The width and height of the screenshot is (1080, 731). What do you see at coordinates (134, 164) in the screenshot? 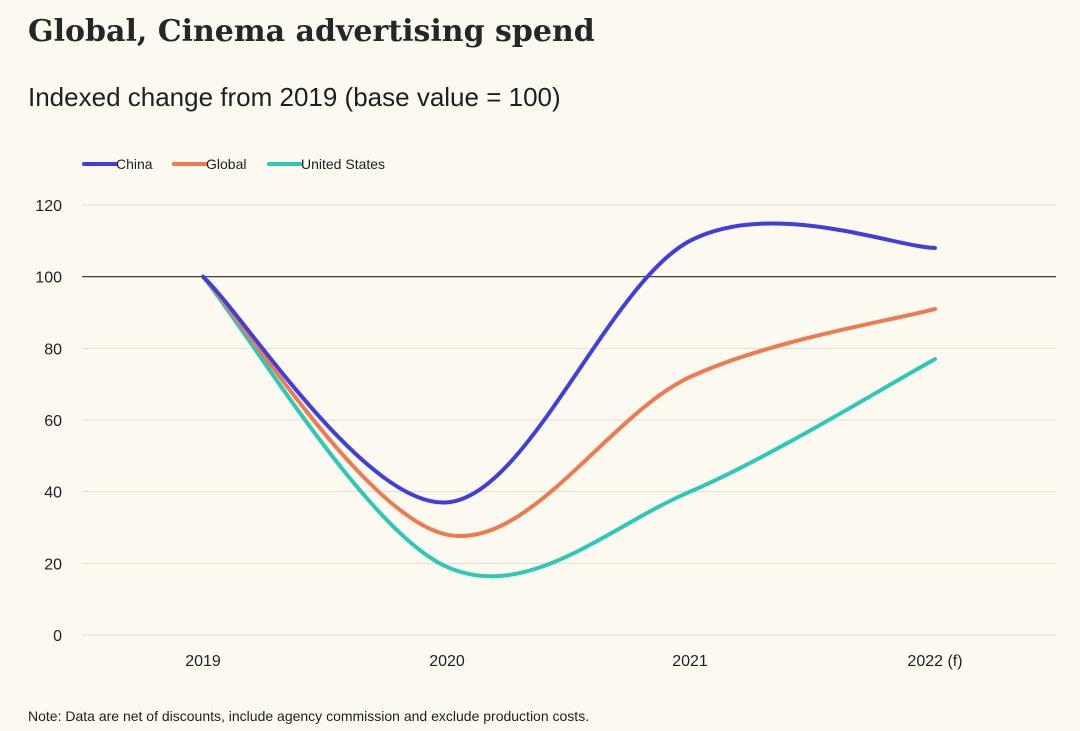
I see `legend-label: China` at bounding box center [134, 164].